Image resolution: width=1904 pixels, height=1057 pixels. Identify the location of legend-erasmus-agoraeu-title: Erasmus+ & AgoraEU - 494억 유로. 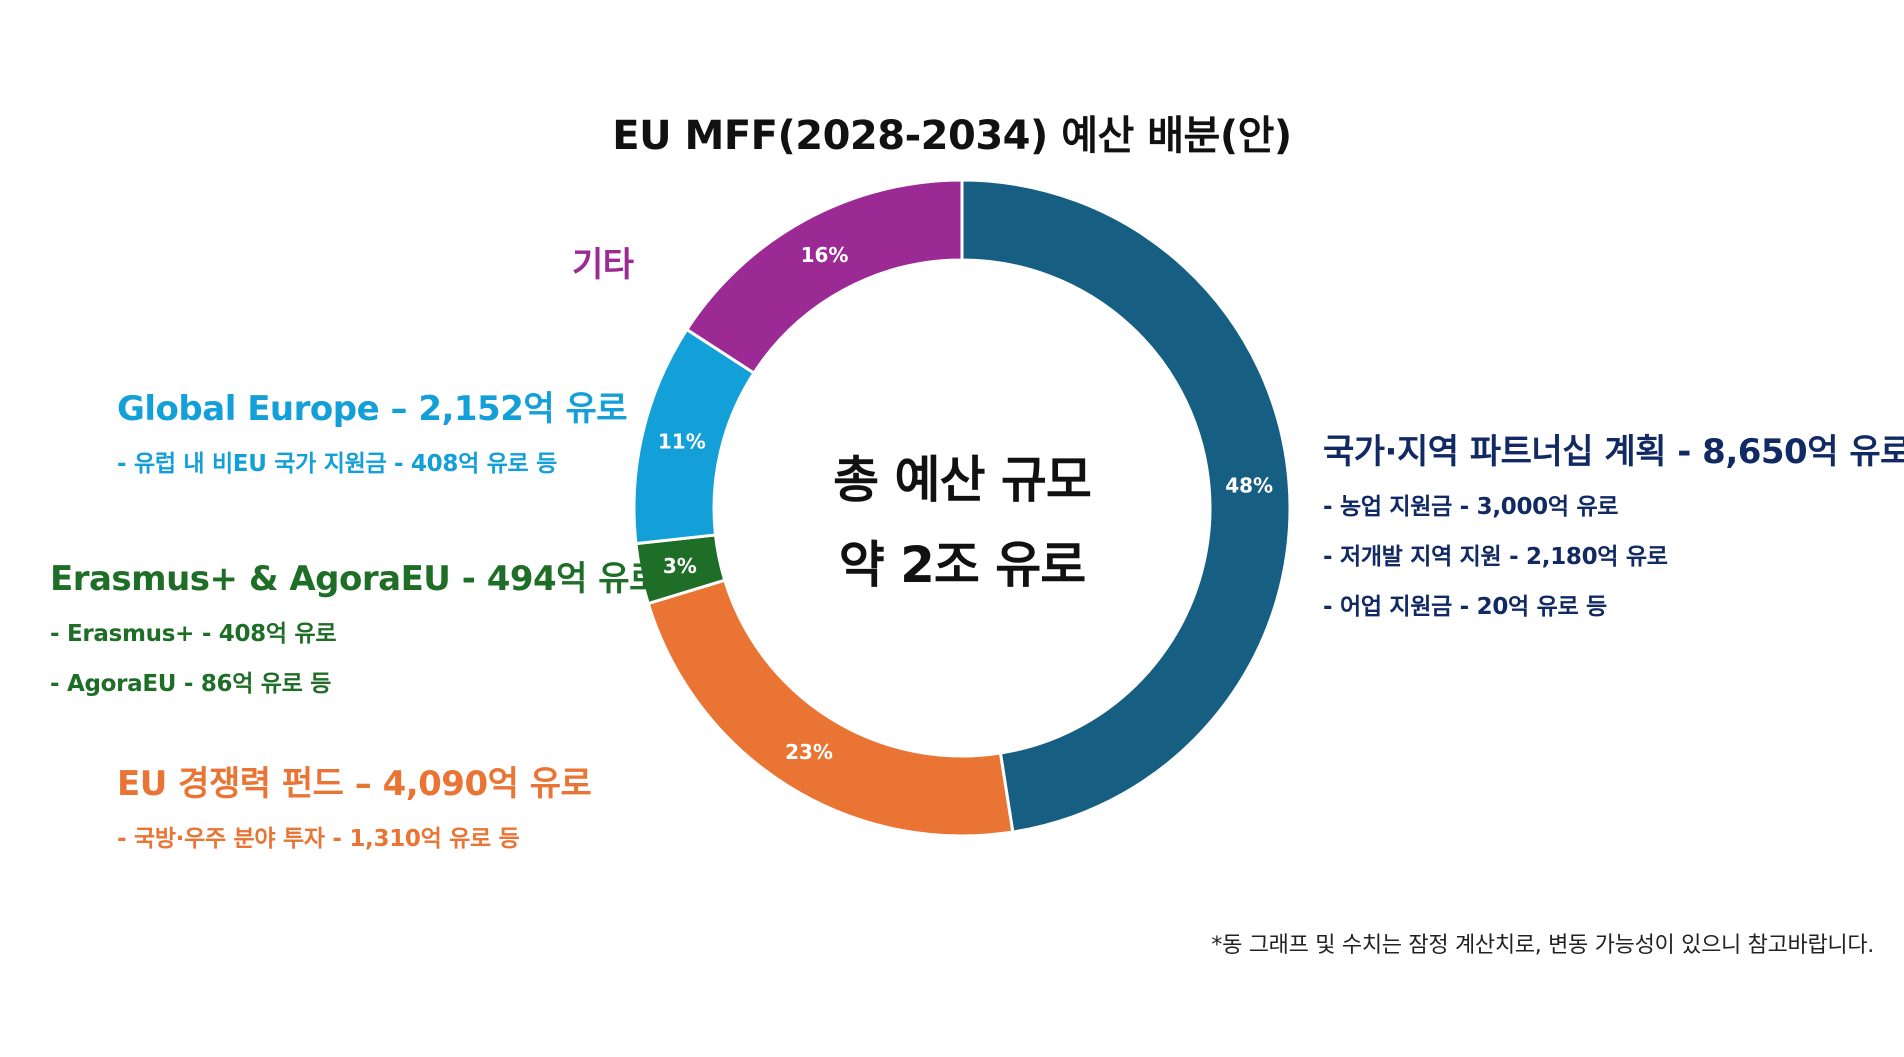
(355, 579).